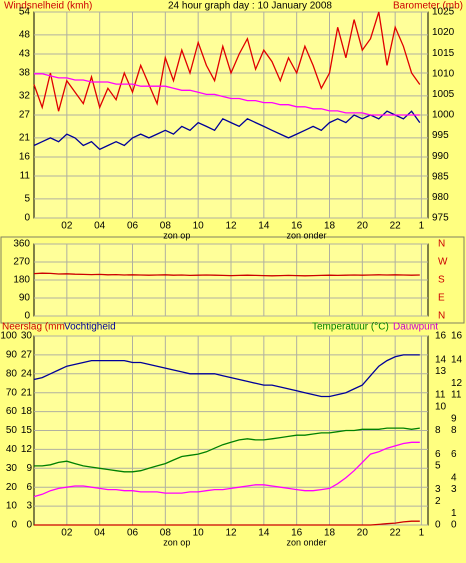  I want to click on y-tick-label: W, so click(443, 262).